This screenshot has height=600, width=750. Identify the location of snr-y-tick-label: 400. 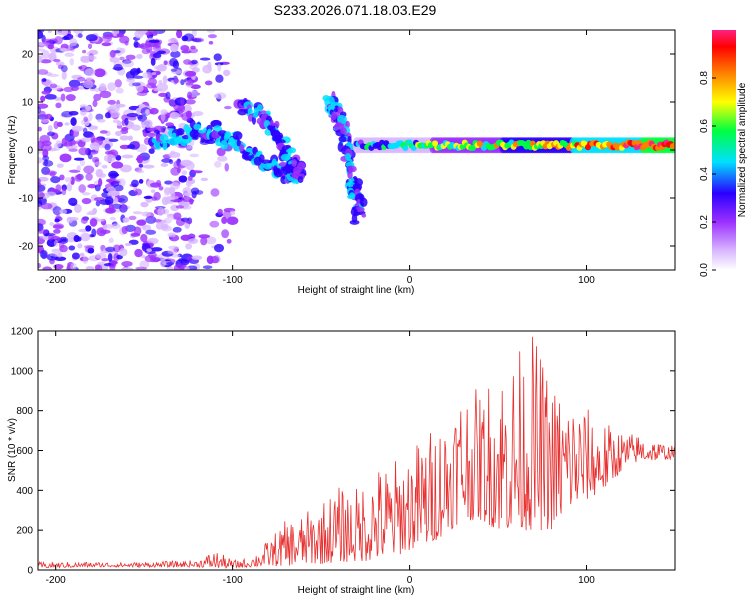
(24, 491).